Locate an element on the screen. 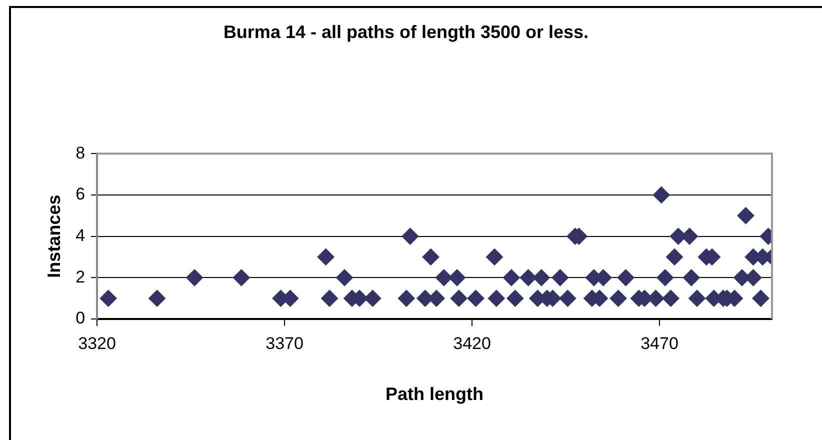  chart-title: Burma 14 - all paths of length 3500 or less. is located at coordinates (406, 32).